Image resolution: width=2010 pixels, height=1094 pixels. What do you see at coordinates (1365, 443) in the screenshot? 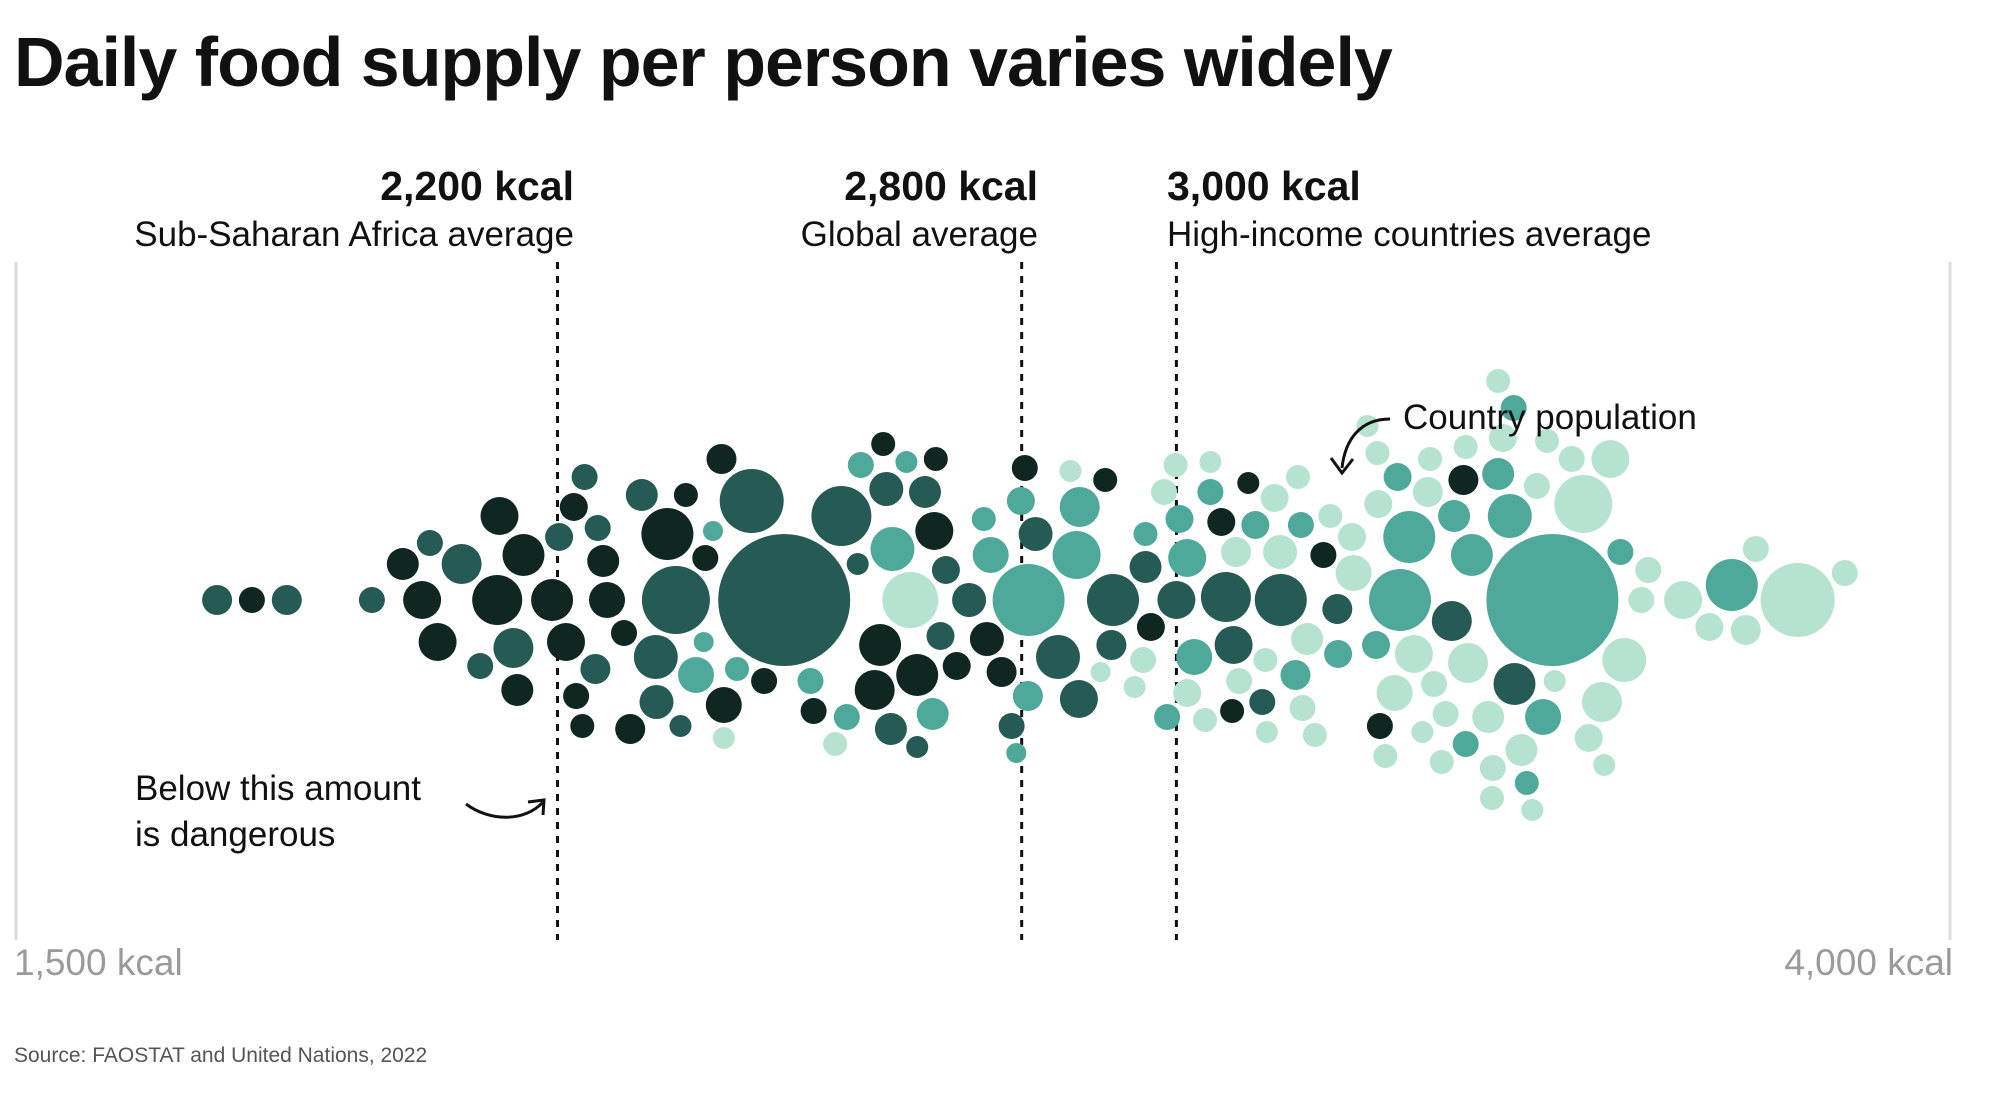
I see `population-arrow-icon` at bounding box center [1365, 443].